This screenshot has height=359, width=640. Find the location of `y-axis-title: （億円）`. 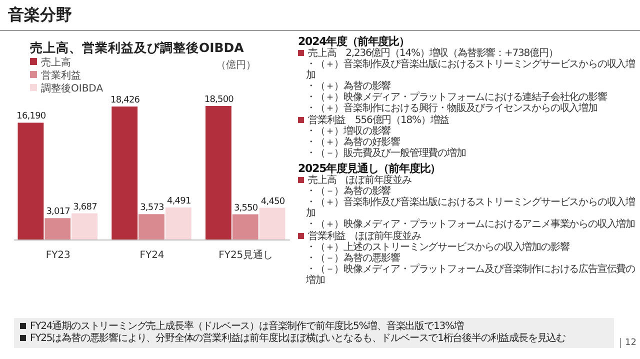

y-axis-title: （億円） is located at coordinates (236, 65).